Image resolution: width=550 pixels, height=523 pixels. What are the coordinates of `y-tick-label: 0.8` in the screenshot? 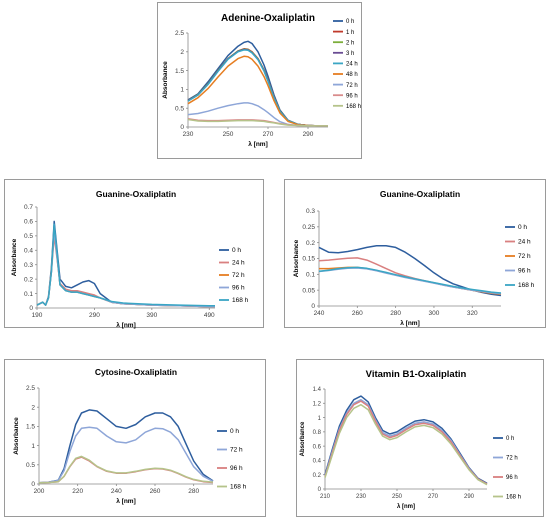 It's located at (317, 433).